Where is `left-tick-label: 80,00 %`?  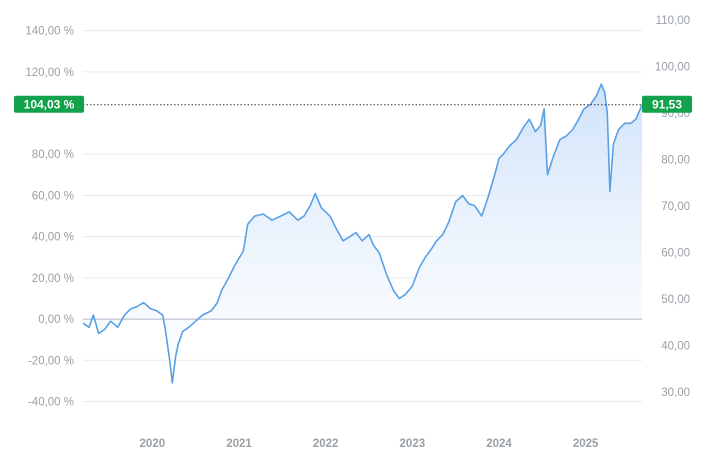 left-tick-label: 80,00 % is located at coordinates (53, 155).